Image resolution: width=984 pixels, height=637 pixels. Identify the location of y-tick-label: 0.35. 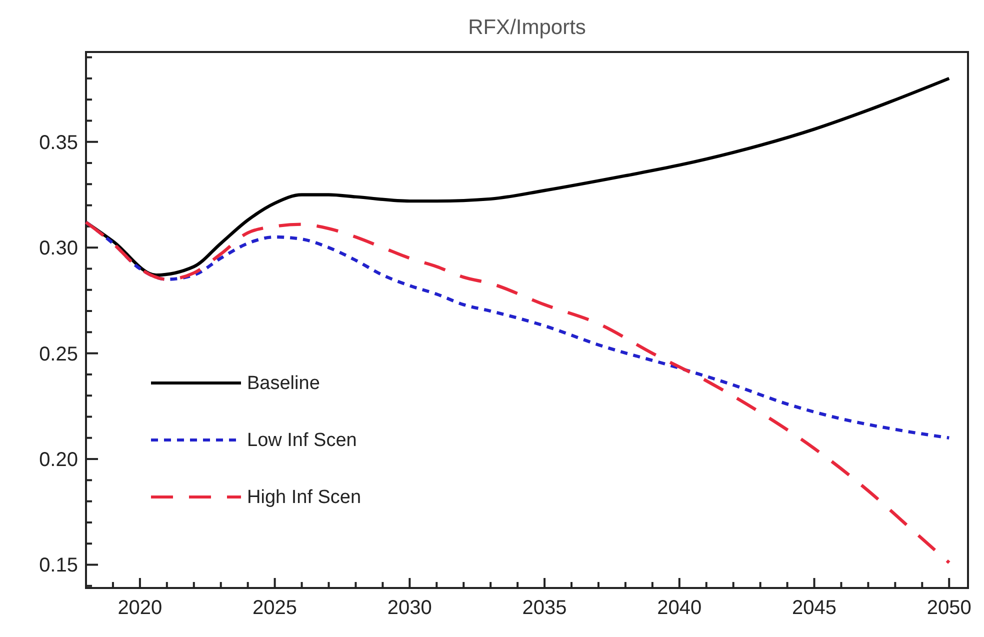
(58, 143).